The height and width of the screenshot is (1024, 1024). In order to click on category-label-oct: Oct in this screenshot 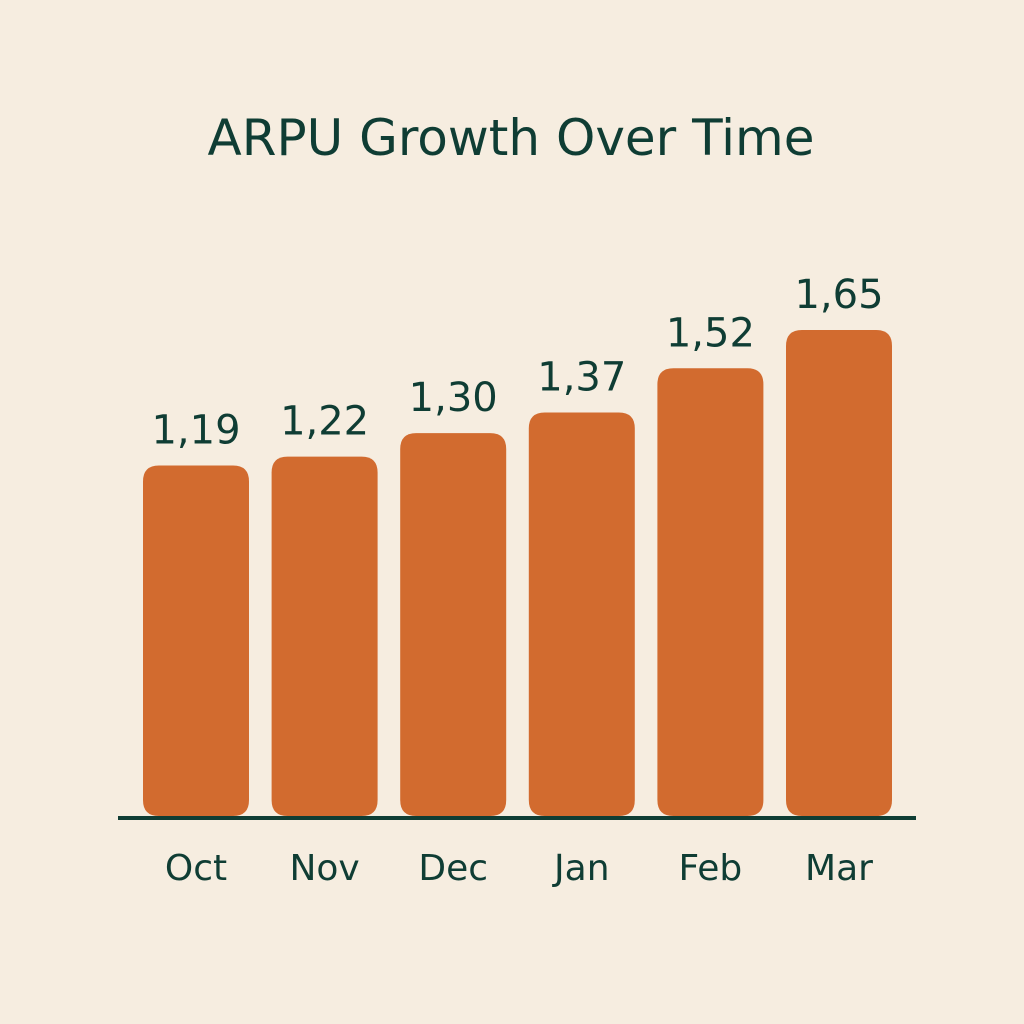, I will do `click(196, 868)`.